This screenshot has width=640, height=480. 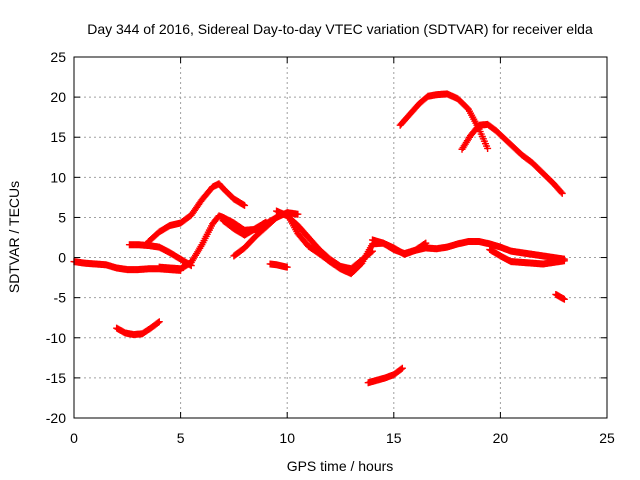 What do you see at coordinates (60, 298) in the screenshot?
I see `y-tick-label: -5` at bounding box center [60, 298].